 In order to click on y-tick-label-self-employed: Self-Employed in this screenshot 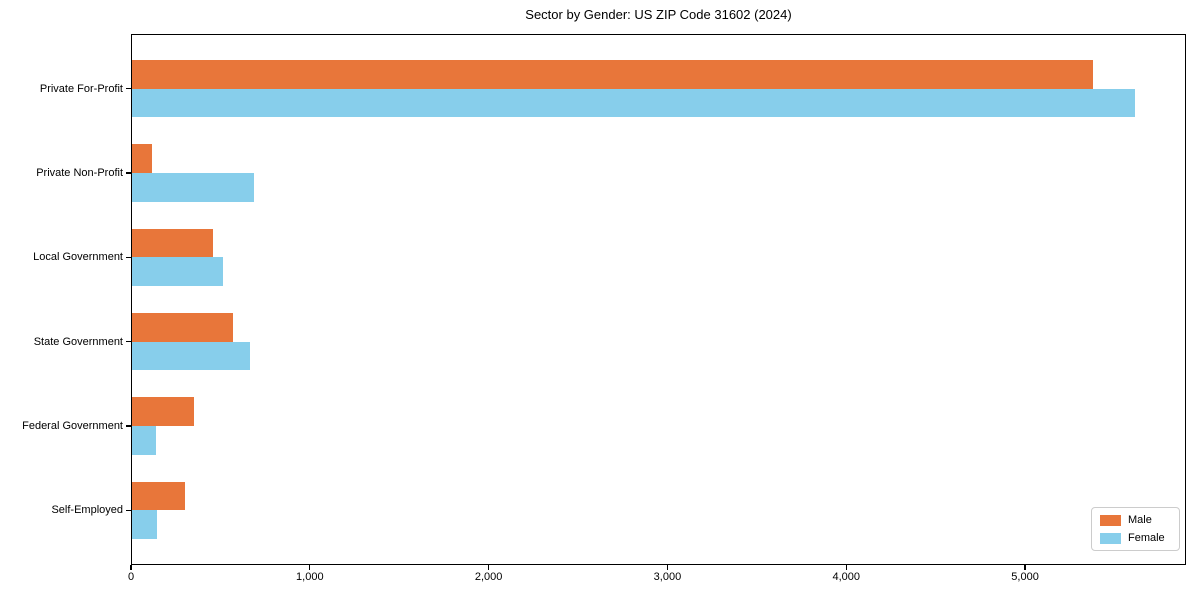, I will do `click(87, 510)`.